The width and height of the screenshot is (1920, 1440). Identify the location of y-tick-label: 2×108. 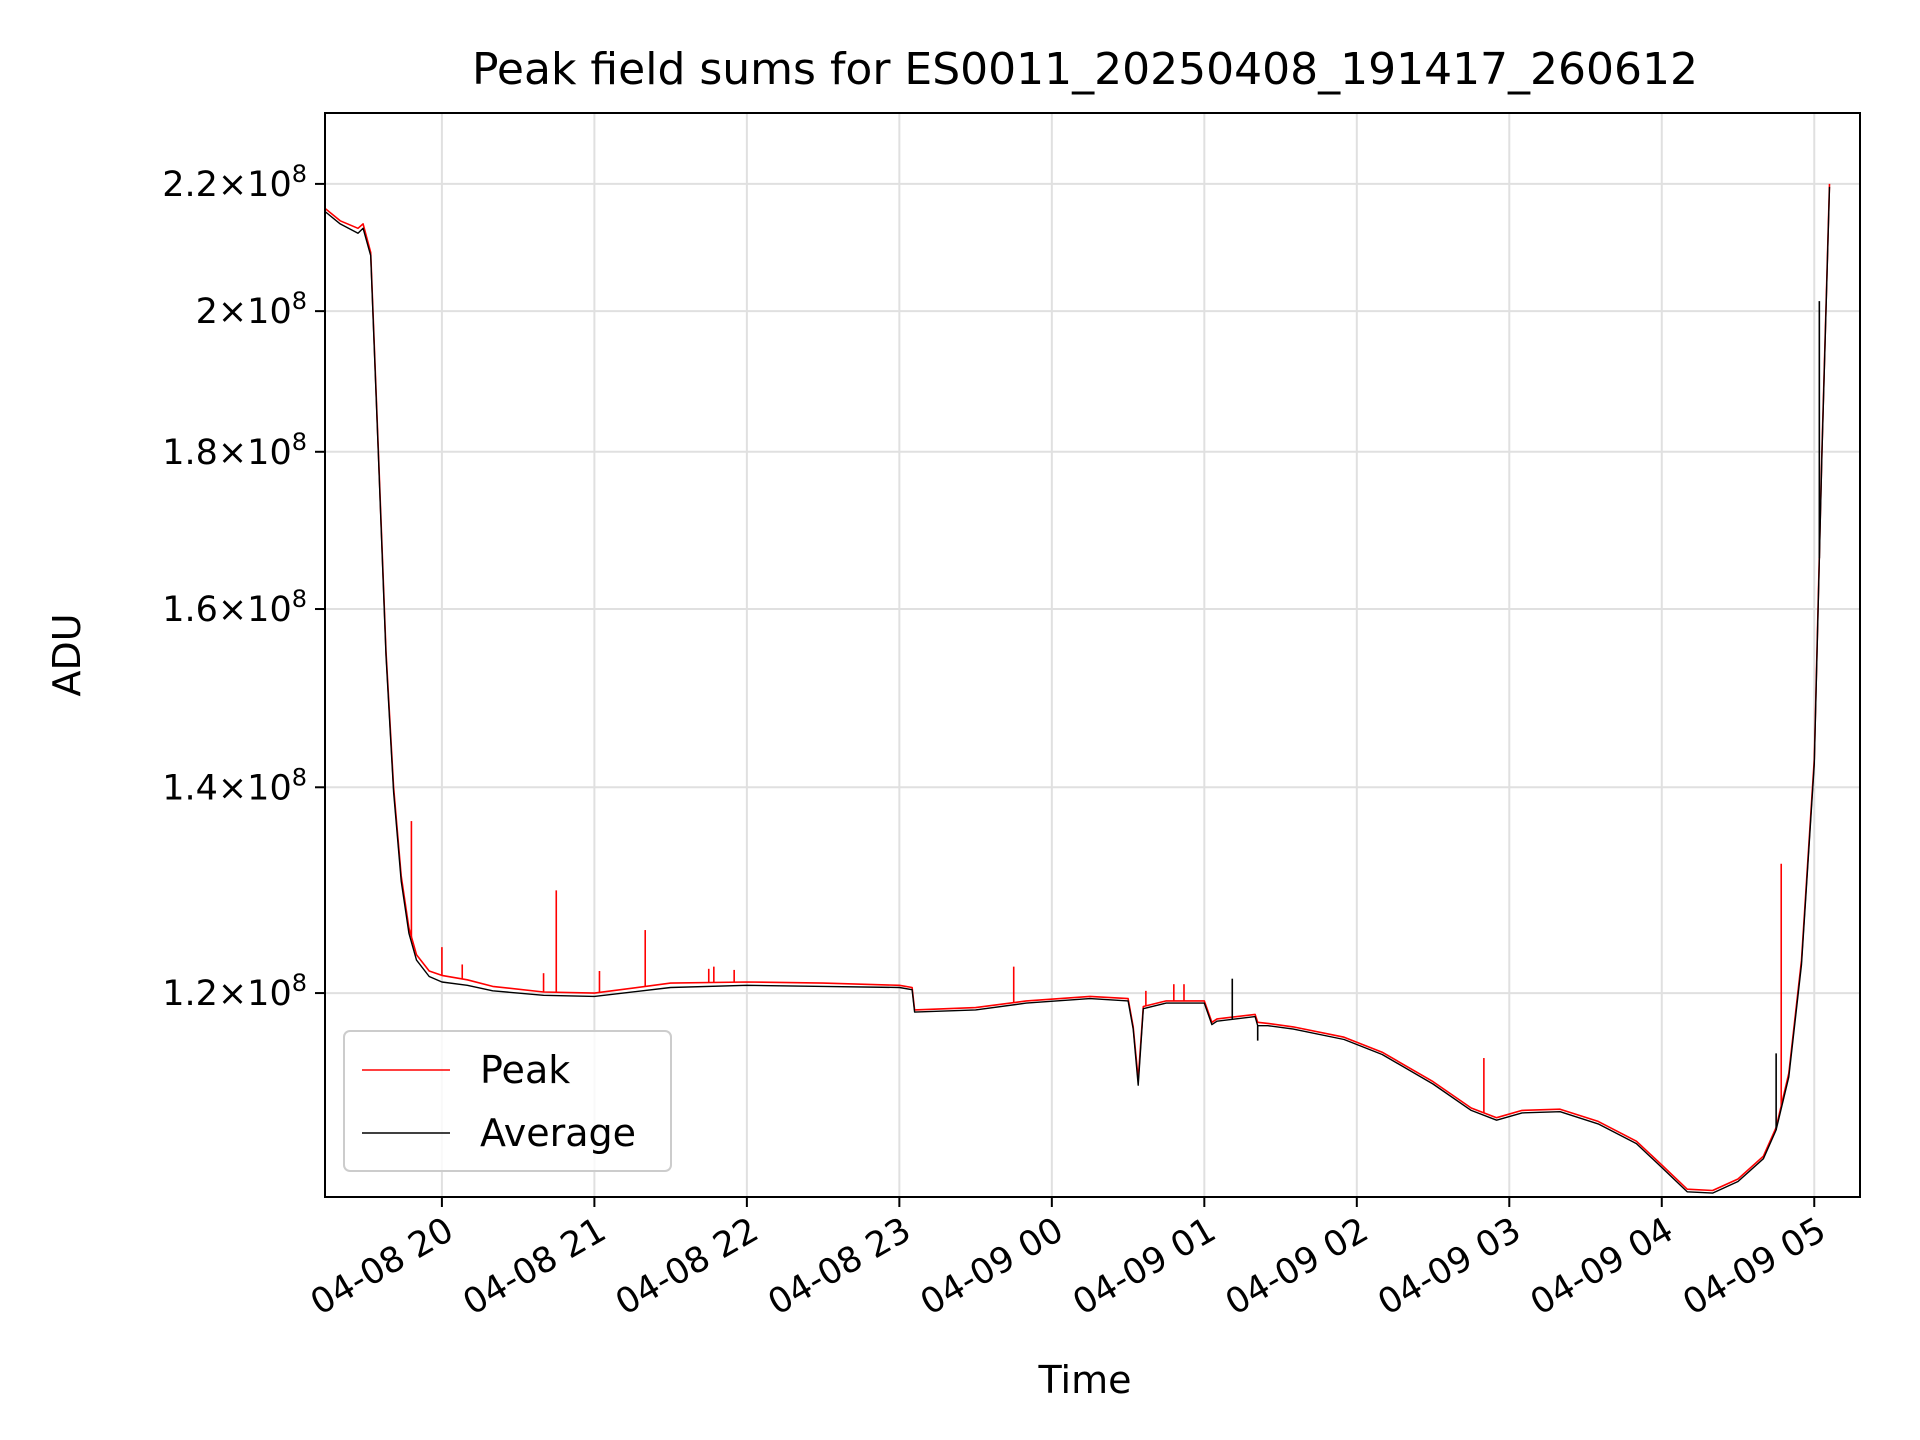
(251, 309).